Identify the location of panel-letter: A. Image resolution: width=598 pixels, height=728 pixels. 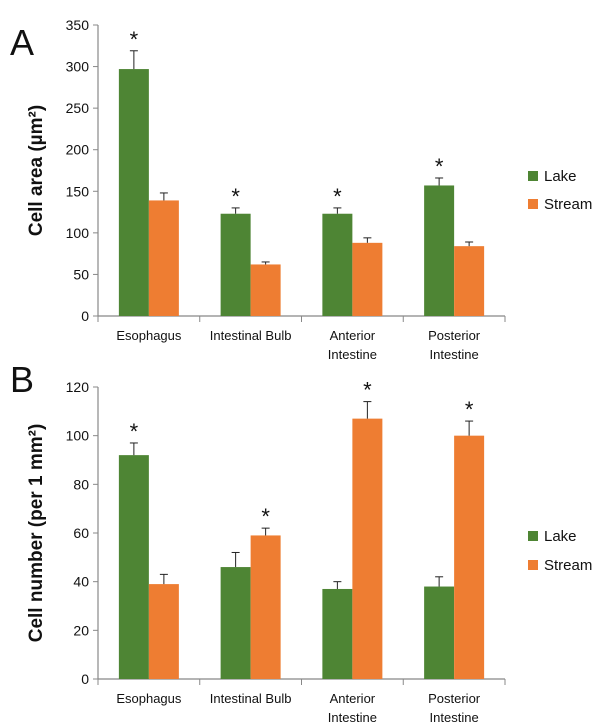
(22, 42).